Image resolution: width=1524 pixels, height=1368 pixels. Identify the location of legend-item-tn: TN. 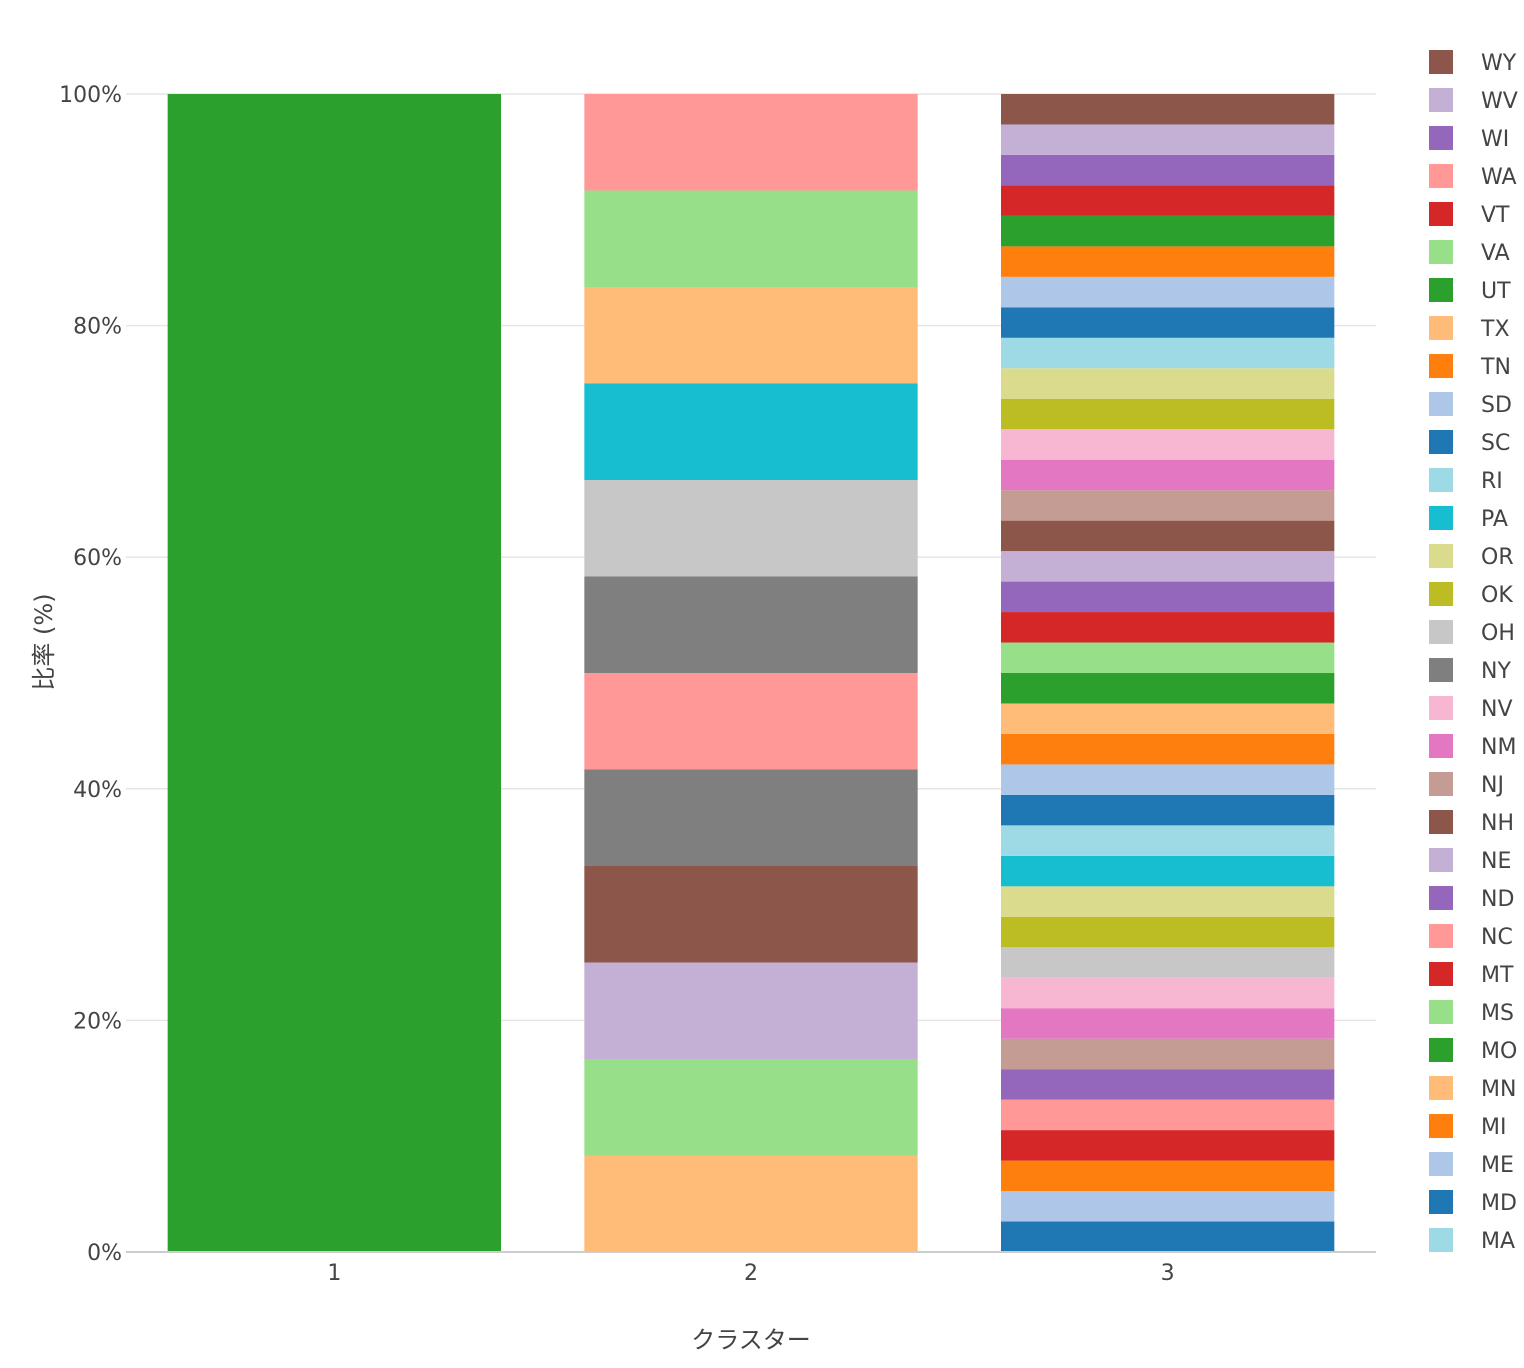
(1470, 367).